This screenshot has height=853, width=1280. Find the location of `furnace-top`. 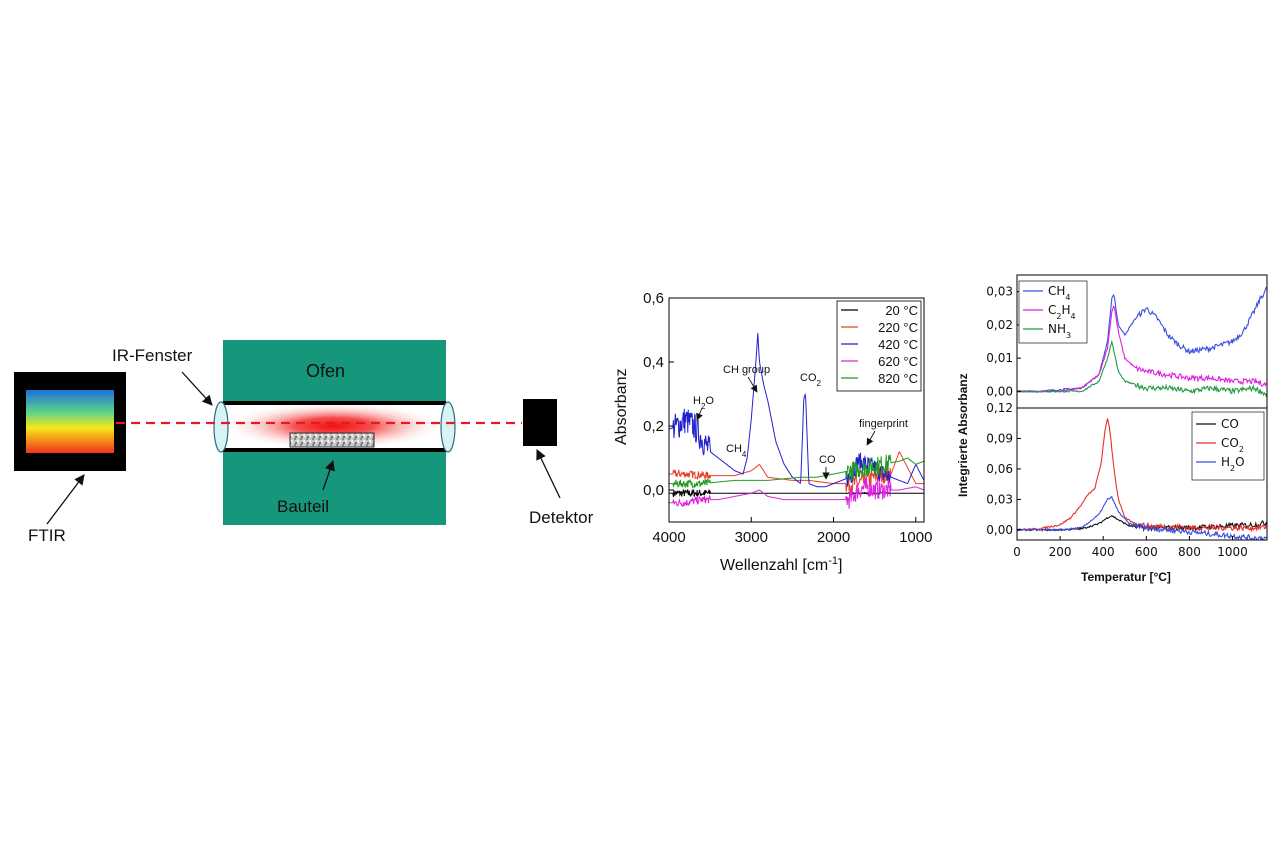

furnace-top is located at coordinates (334, 372).